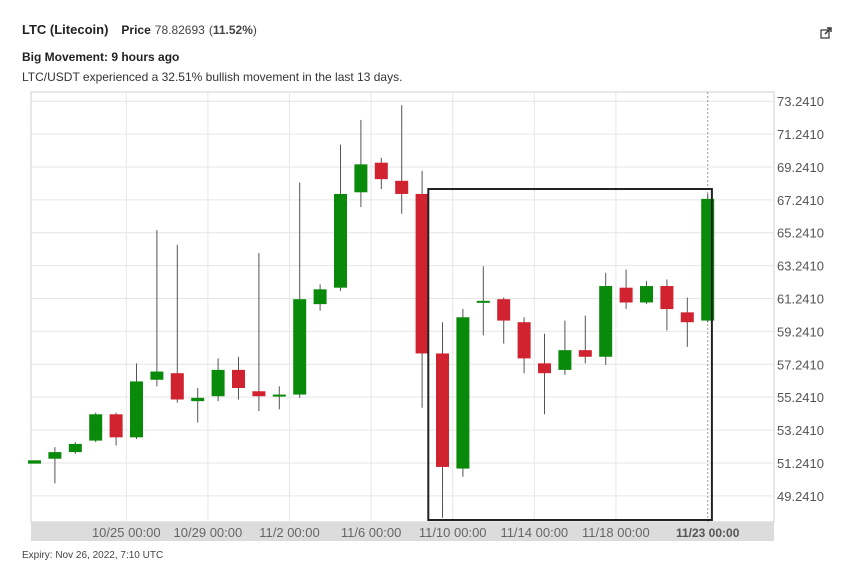  Describe the element at coordinates (800, 463) in the screenshot. I see `y-tick-label: 51.2410` at that location.